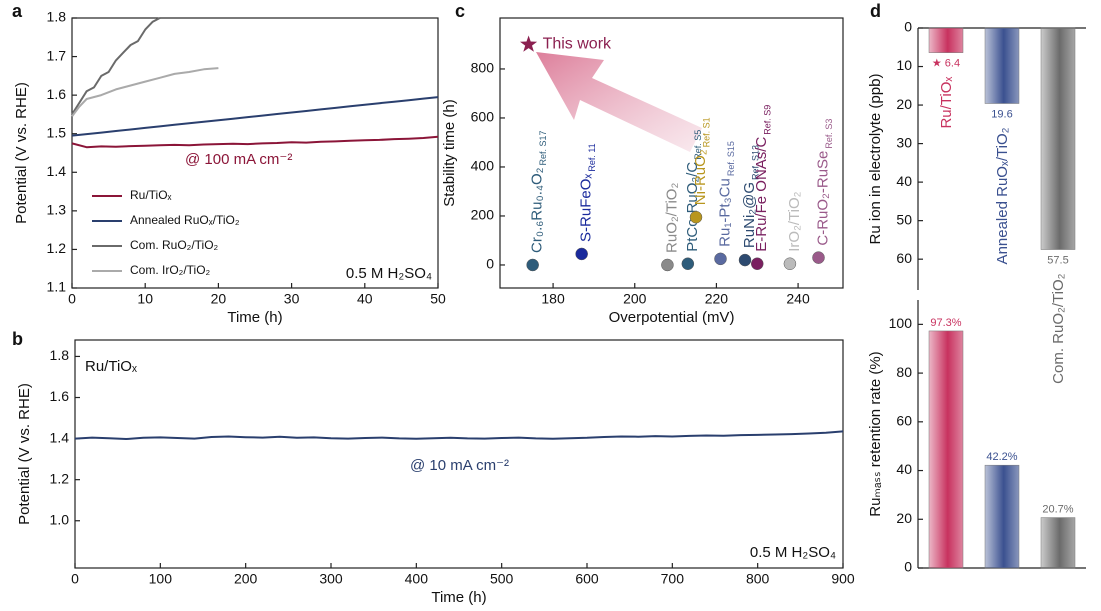 The image size is (1101, 611). What do you see at coordinates (794, 221) in the screenshot?
I see `point-label: IrO₂/TiO₂` at bounding box center [794, 221].